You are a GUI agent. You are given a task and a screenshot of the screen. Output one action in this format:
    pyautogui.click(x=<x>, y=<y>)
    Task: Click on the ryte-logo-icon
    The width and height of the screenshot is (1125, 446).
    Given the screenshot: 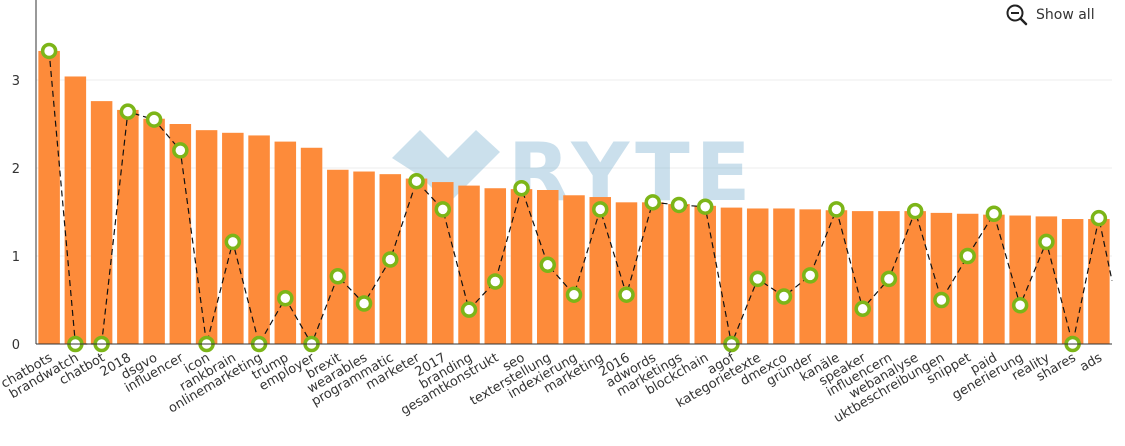 What is the action you would take?
    pyautogui.click(x=446, y=167)
    